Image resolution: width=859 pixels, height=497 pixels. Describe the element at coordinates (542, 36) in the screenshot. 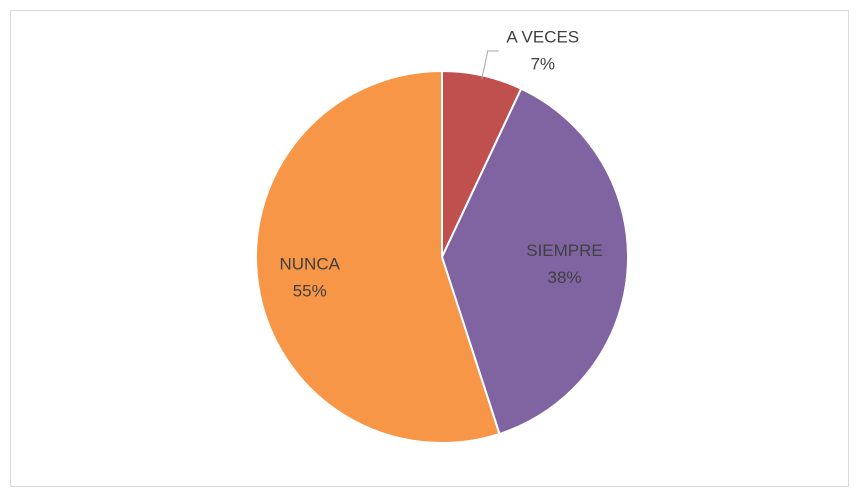

I see `data-label-category: A VECES` at that location.